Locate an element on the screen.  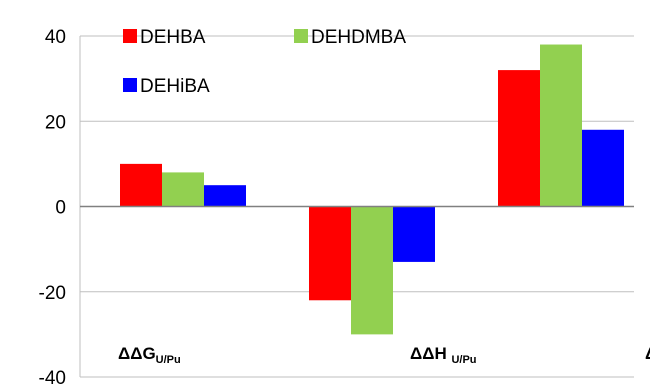
category-label: ΔΔH U/Pu is located at coordinates (443, 355).